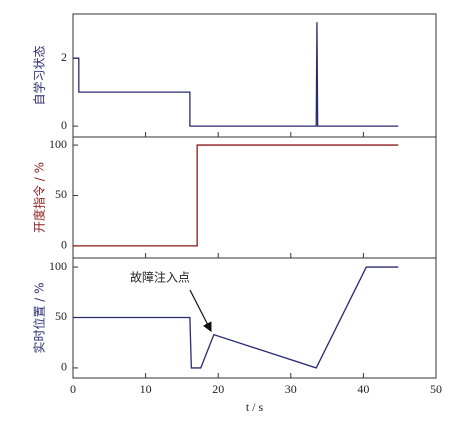 This screenshot has width=472, height=421. I want to click on x-axis-label: t / s, so click(255, 407).